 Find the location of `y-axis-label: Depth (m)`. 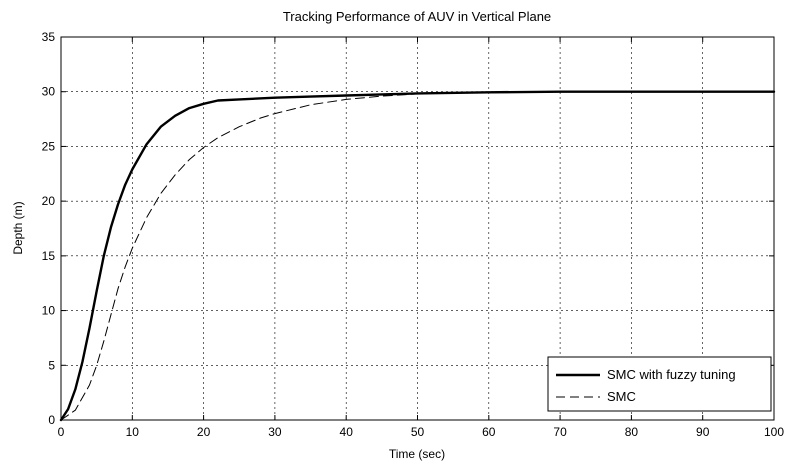

y-axis-label: Depth (m) is located at coordinates (18, 227).